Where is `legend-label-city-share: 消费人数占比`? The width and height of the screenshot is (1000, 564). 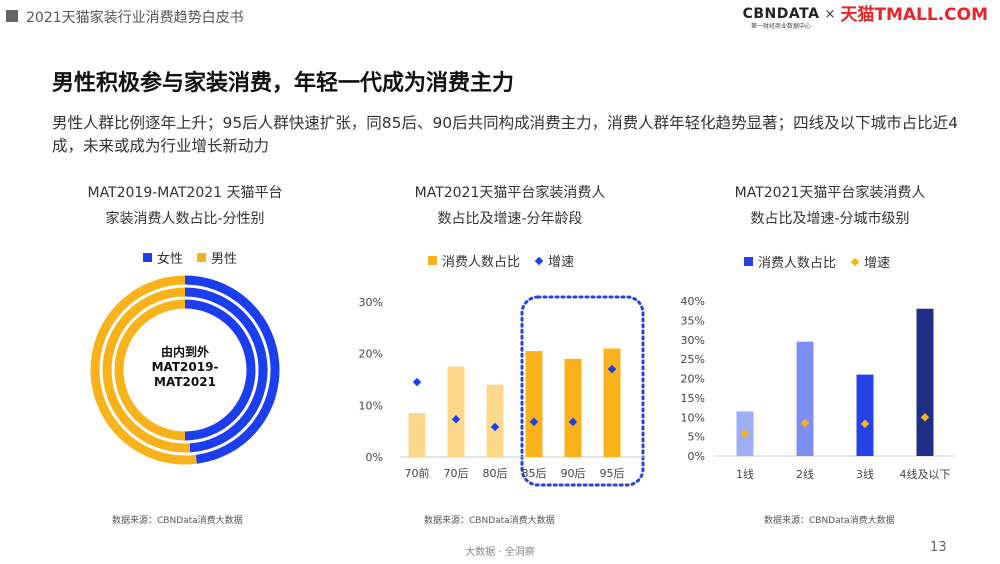 legend-label-city-share: 消费人数占比 is located at coordinates (797, 263).